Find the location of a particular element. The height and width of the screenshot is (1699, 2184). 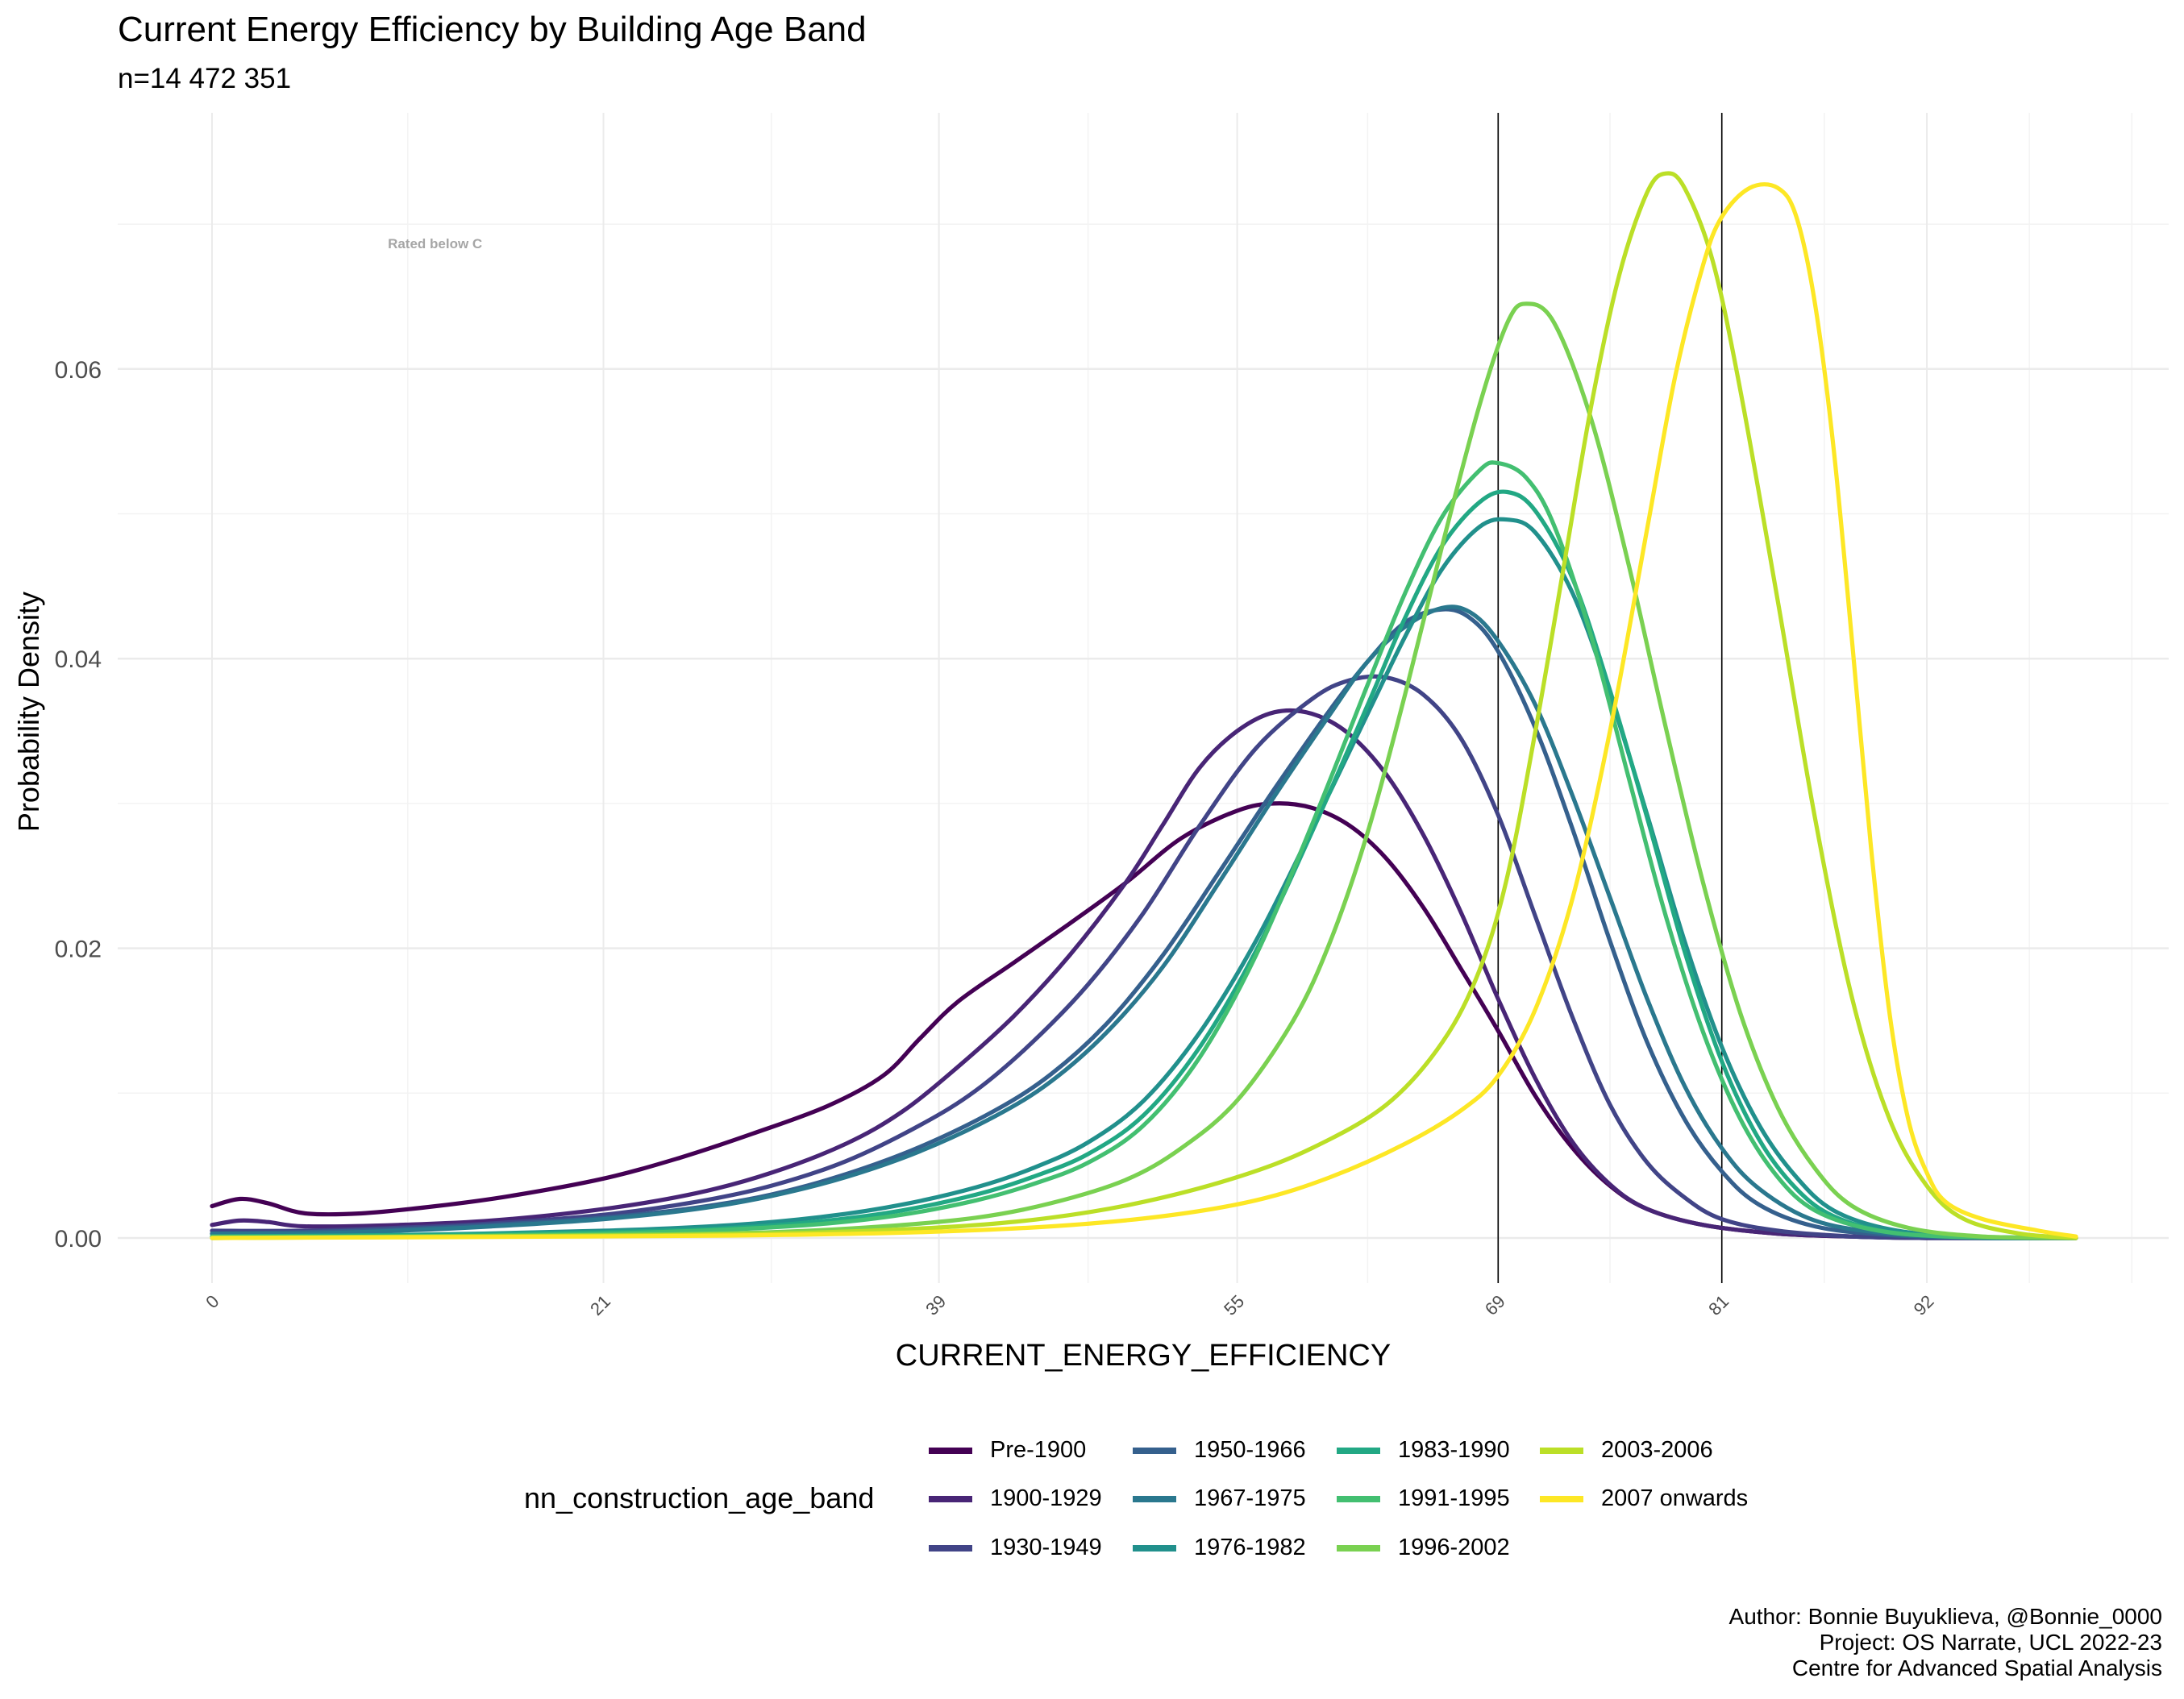

x-axis-tick-labels: 0 21 39 55 69 81 92 is located at coordinates (1069, 1305).